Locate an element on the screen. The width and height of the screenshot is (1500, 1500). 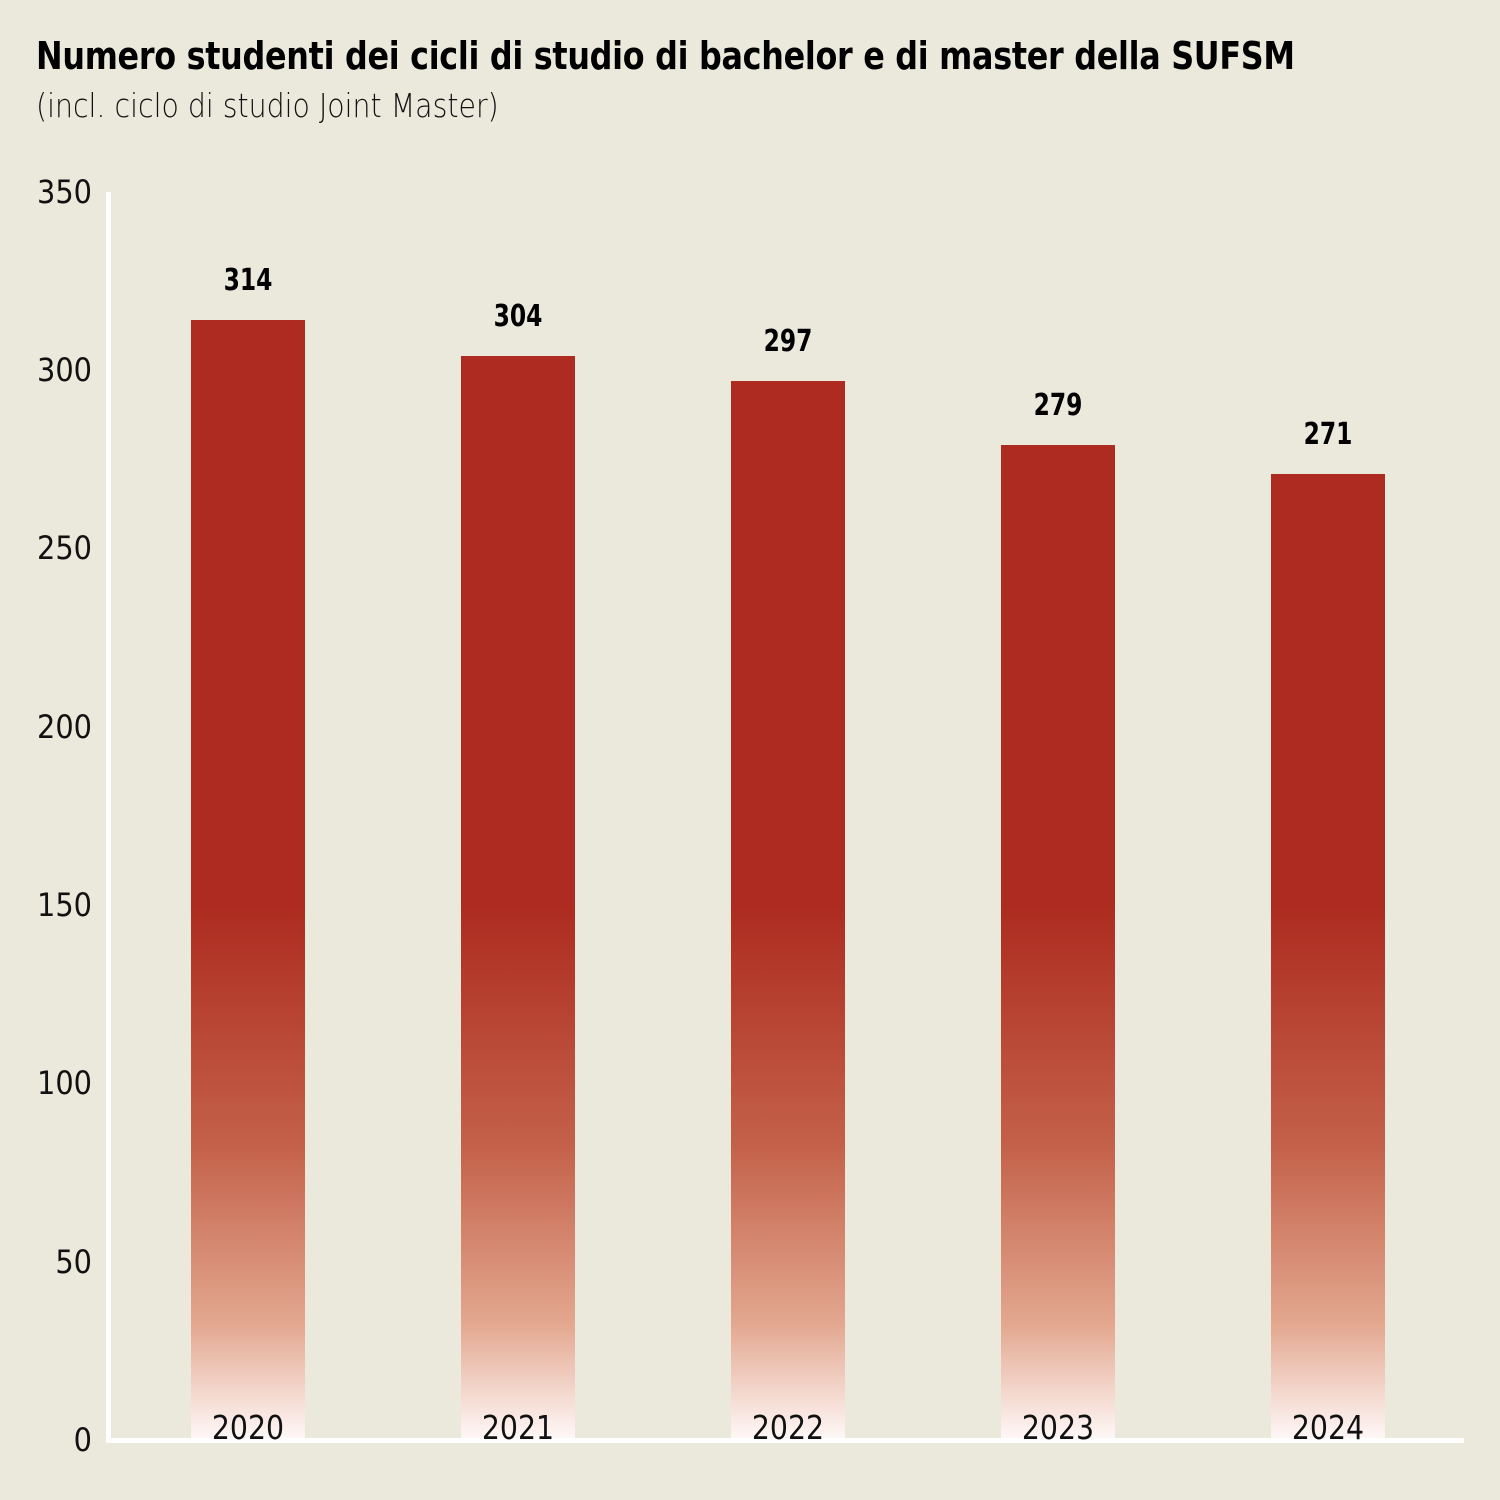
x-category-label: 2020 is located at coordinates (248, 1427).